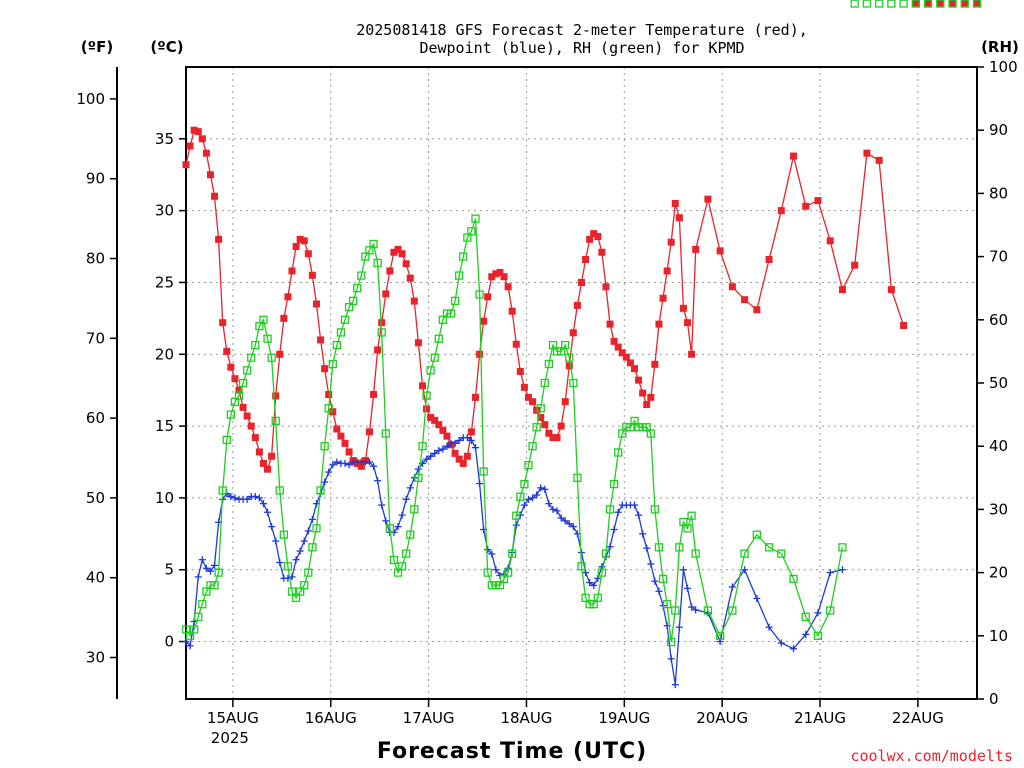 The image size is (1024, 768). I want to click on rh-tick-label: 100, so click(1003, 67).